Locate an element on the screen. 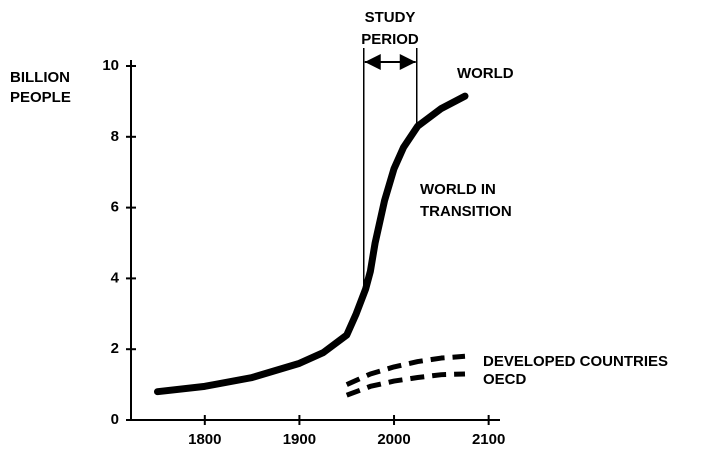  annotation: WORLD IN is located at coordinates (458, 189).